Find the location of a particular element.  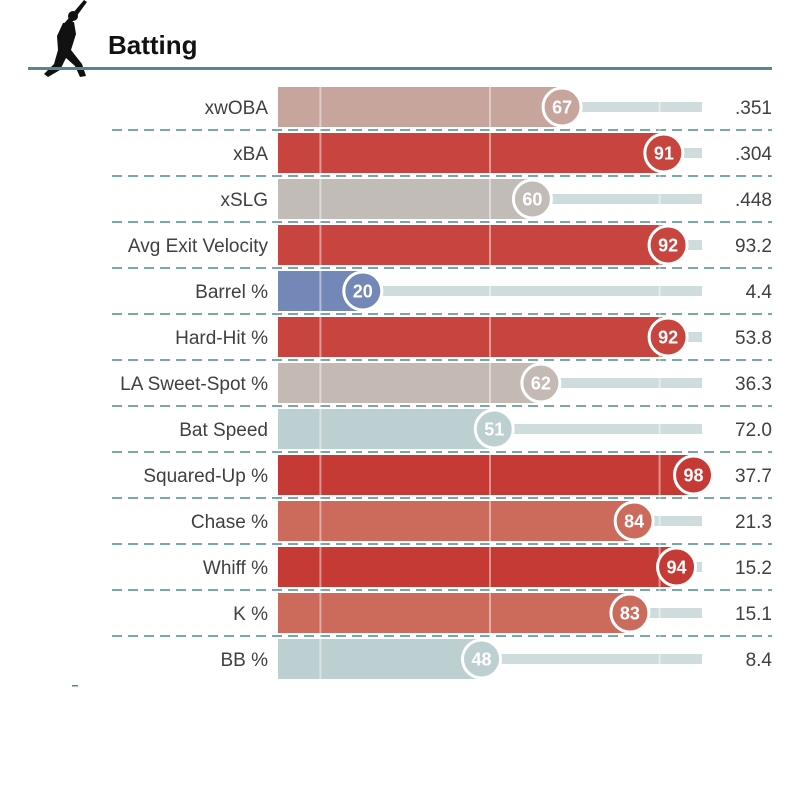

metric-label: K % is located at coordinates (250, 614).